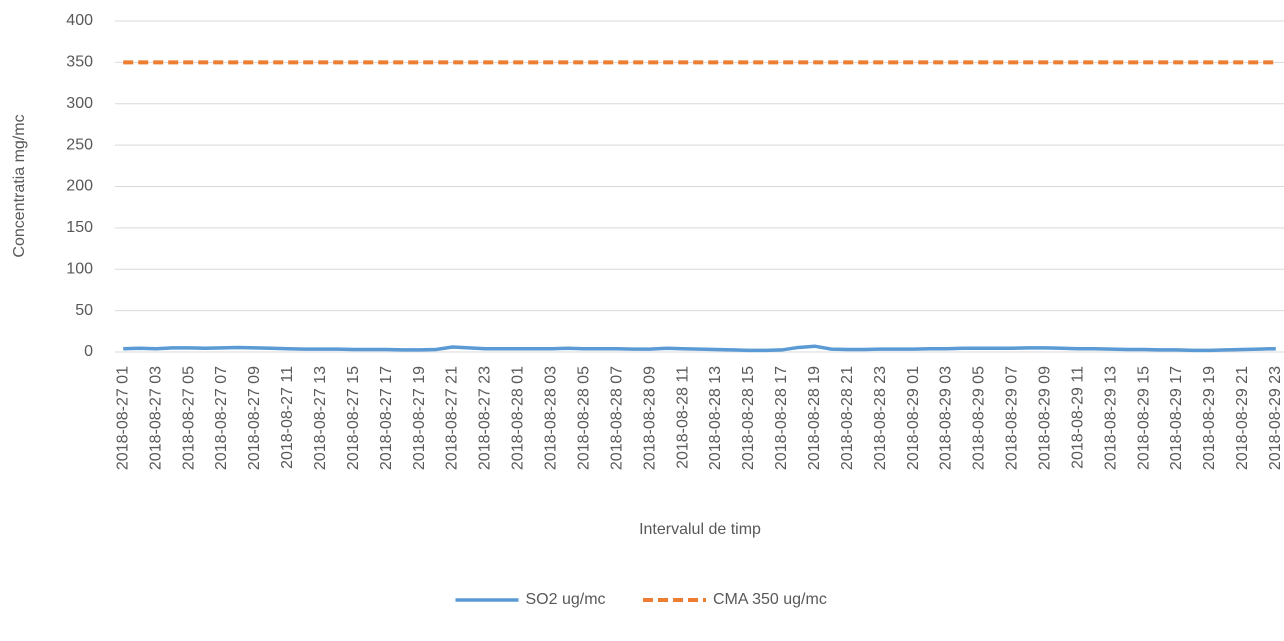 This screenshot has width=1284, height=641. What do you see at coordinates (1012, 418) in the screenshot?
I see `x-tick-label: 2018-08-29 07` at bounding box center [1012, 418].